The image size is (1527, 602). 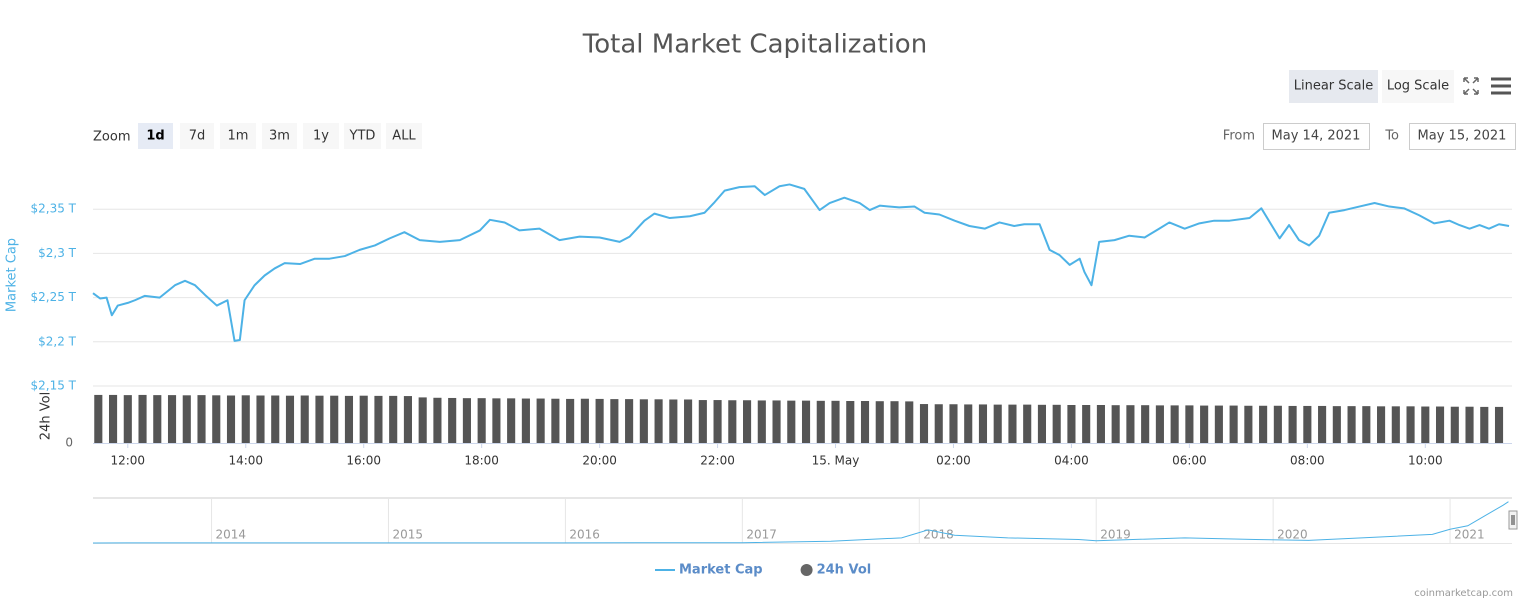 I want to click on legend-label: Market Cap, so click(x=721, y=570).